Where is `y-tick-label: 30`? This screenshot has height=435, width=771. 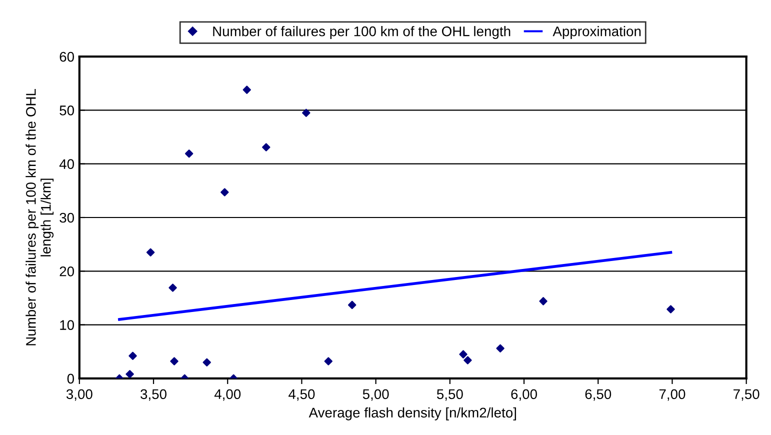 y-tick-label: 30 is located at coordinates (67, 217).